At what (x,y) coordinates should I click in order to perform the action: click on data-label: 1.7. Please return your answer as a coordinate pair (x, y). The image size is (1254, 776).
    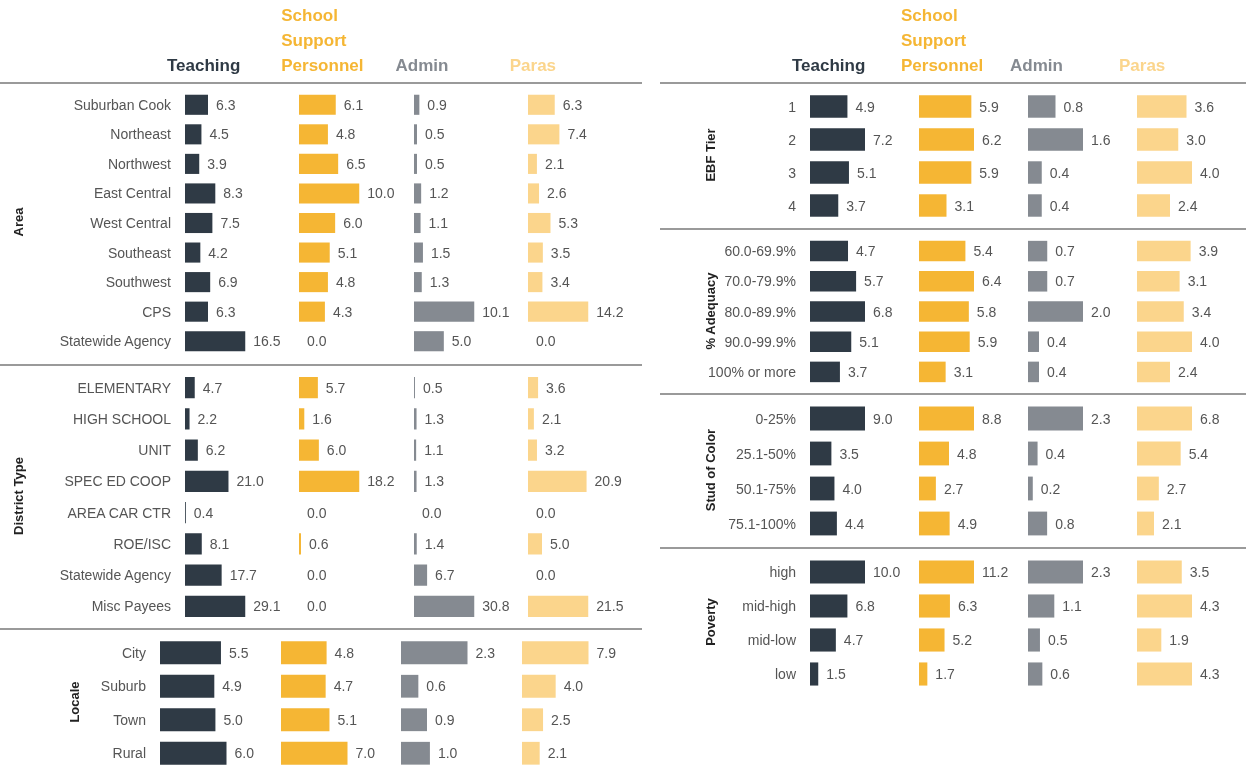
    Looking at the image, I should click on (945, 674).